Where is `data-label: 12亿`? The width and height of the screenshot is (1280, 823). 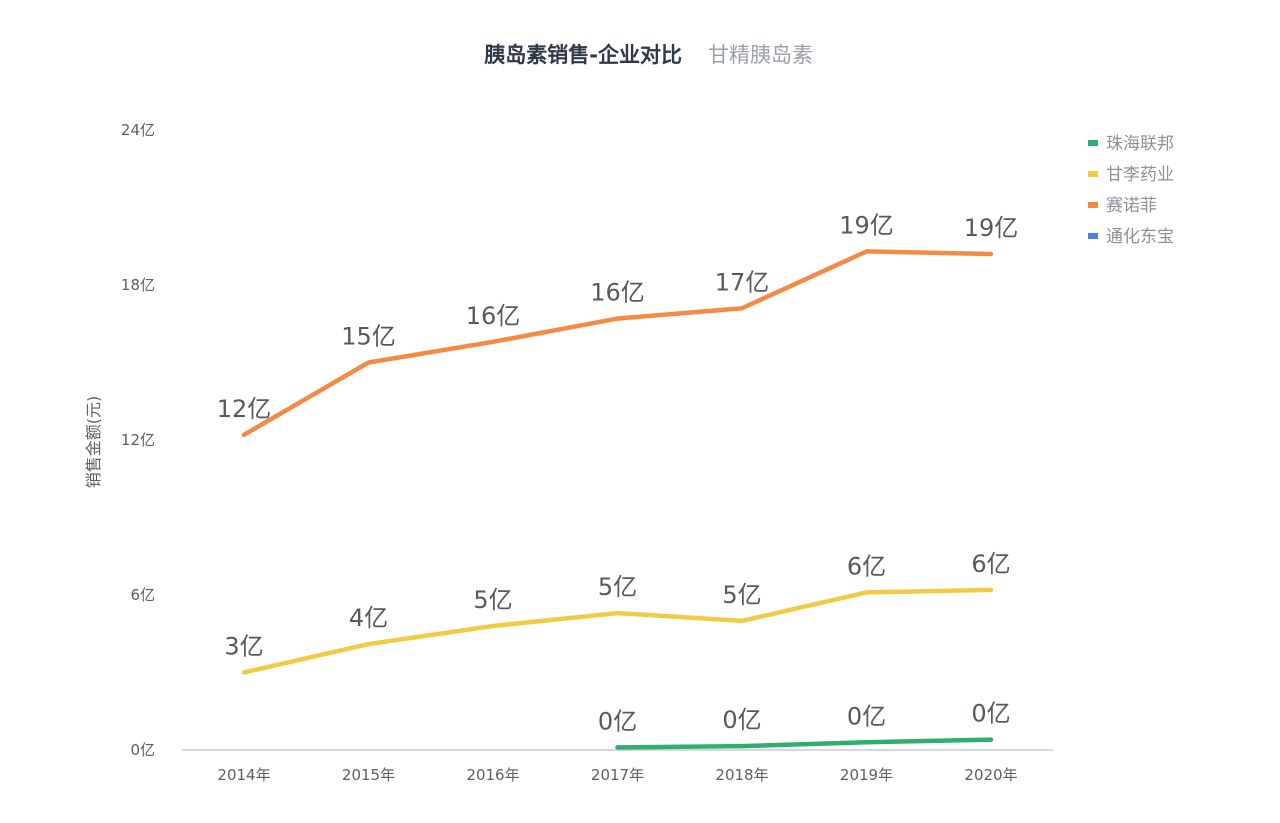
data-label: 12亿 is located at coordinates (244, 409).